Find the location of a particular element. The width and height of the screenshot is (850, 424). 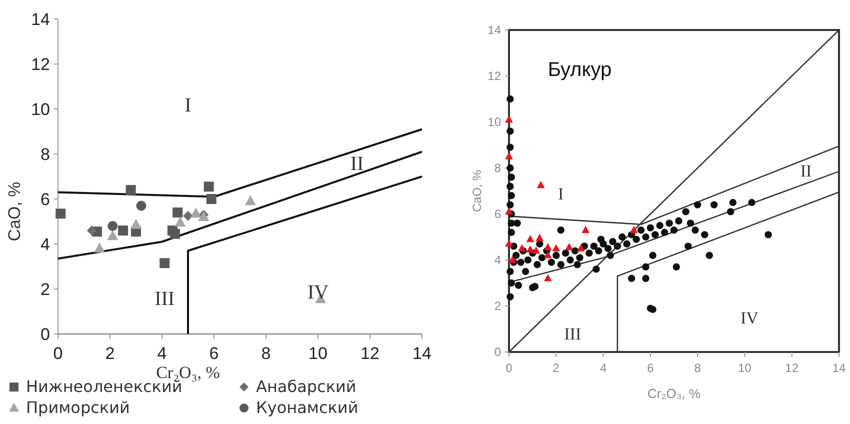

legend-label: Куонамский is located at coordinates (307, 407).